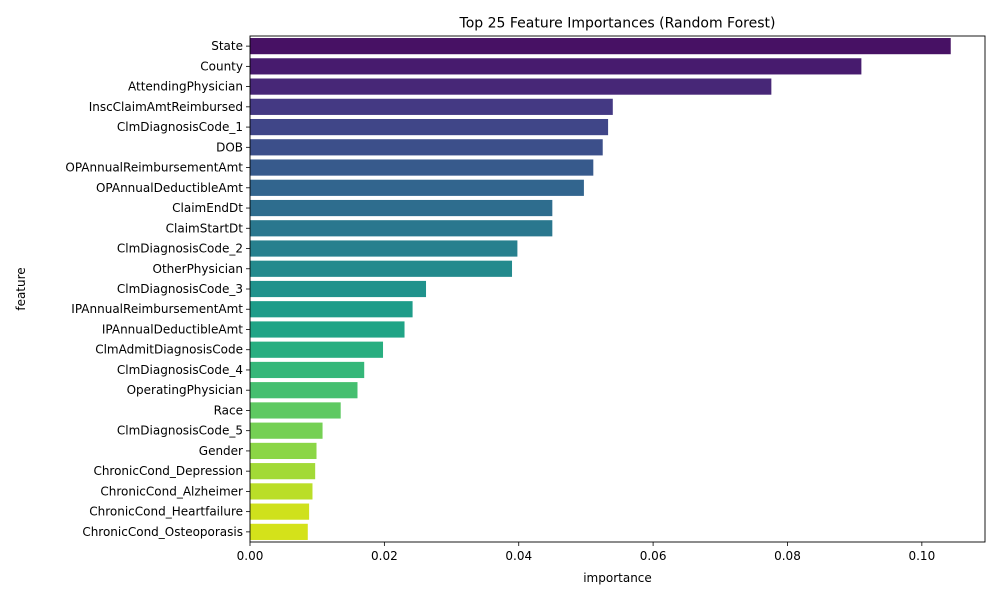 The image size is (1000, 600). What do you see at coordinates (304, 390) in the screenshot?
I see `bar-OperatingPhysician` at bounding box center [304, 390].